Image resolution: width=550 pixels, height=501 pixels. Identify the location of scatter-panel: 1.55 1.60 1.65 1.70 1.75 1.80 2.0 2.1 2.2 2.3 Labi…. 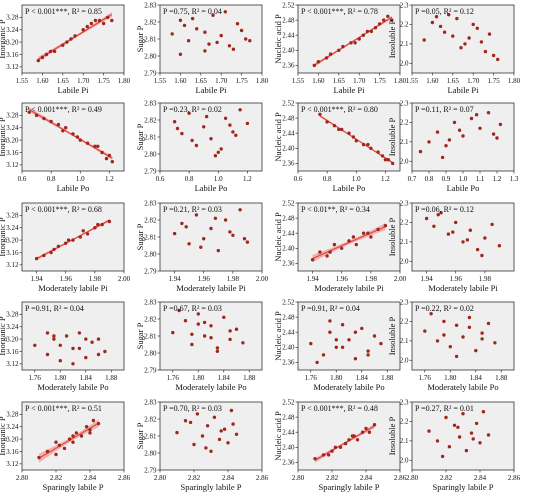
(454, 48).